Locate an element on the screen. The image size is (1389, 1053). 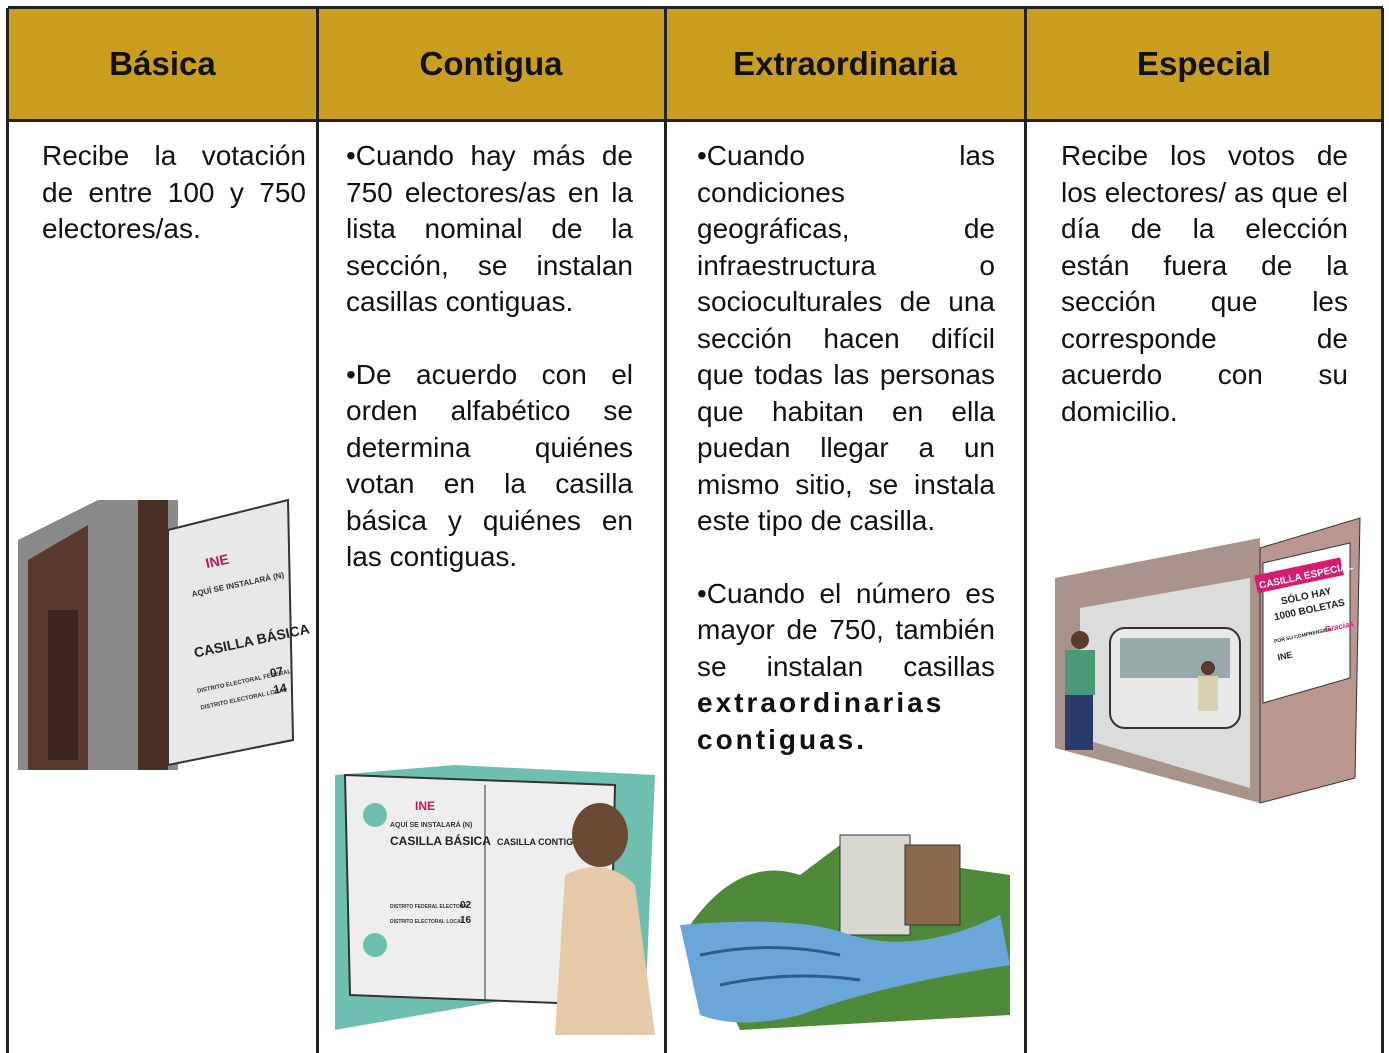
sign-text: 07 is located at coordinates (277, 672).